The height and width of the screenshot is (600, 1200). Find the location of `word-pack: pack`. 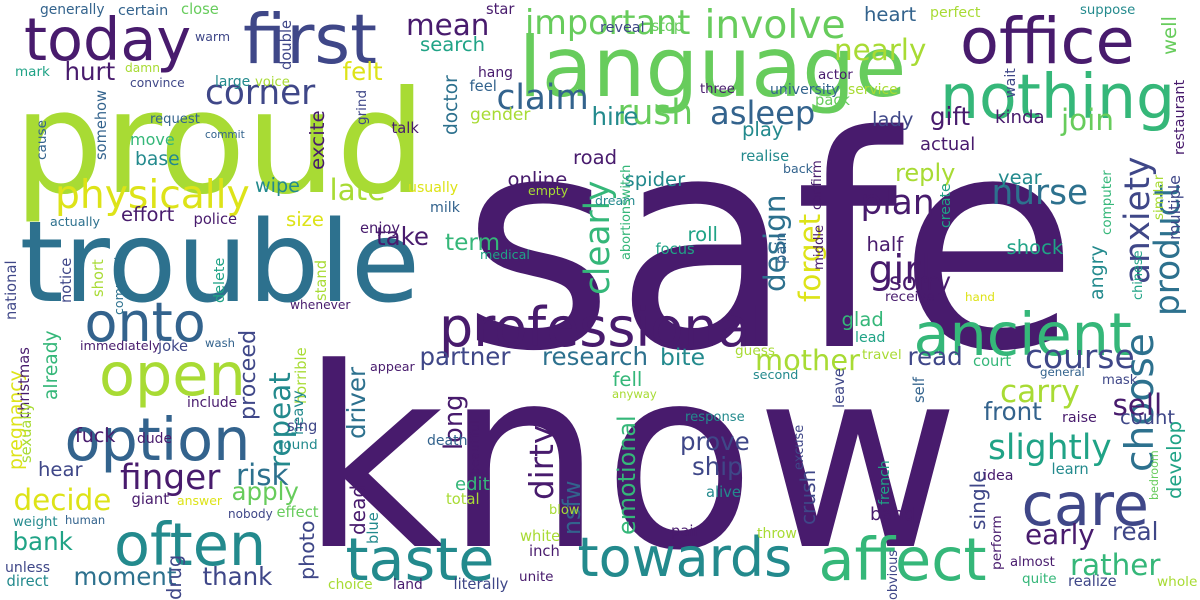

word-pack: pack is located at coordinates (832, 100).